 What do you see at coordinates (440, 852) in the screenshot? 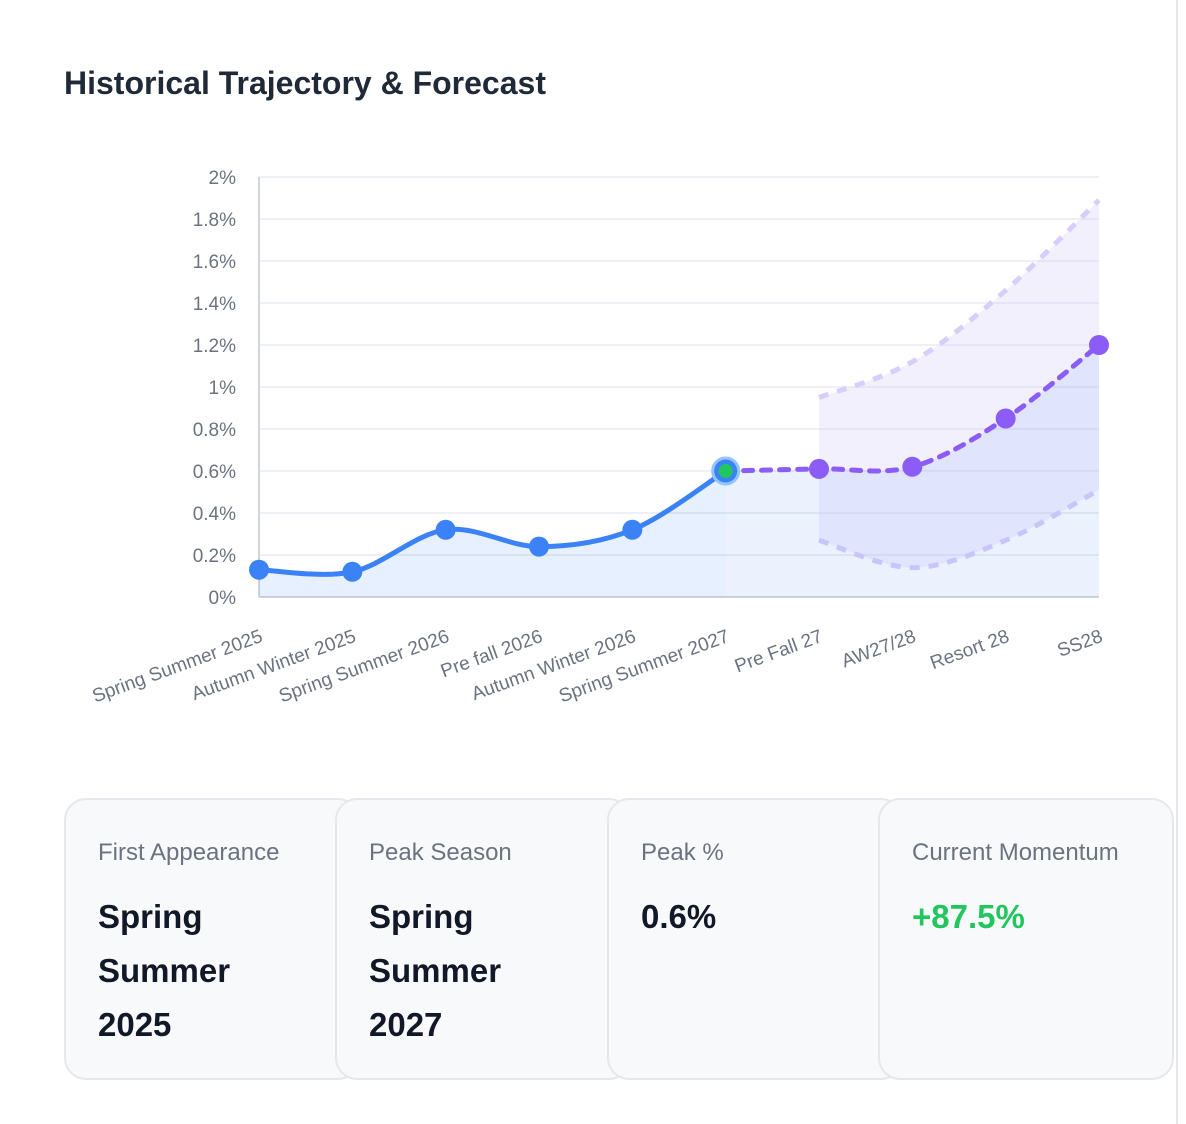
I see `card-label: Peak Season` at bounding box center [440, 852].